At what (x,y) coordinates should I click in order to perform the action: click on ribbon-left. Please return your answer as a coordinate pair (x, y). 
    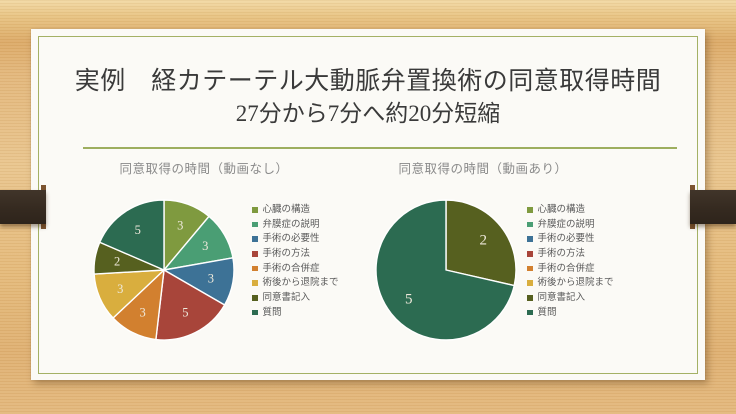
    Looking at the image, I should click on (23, 207).